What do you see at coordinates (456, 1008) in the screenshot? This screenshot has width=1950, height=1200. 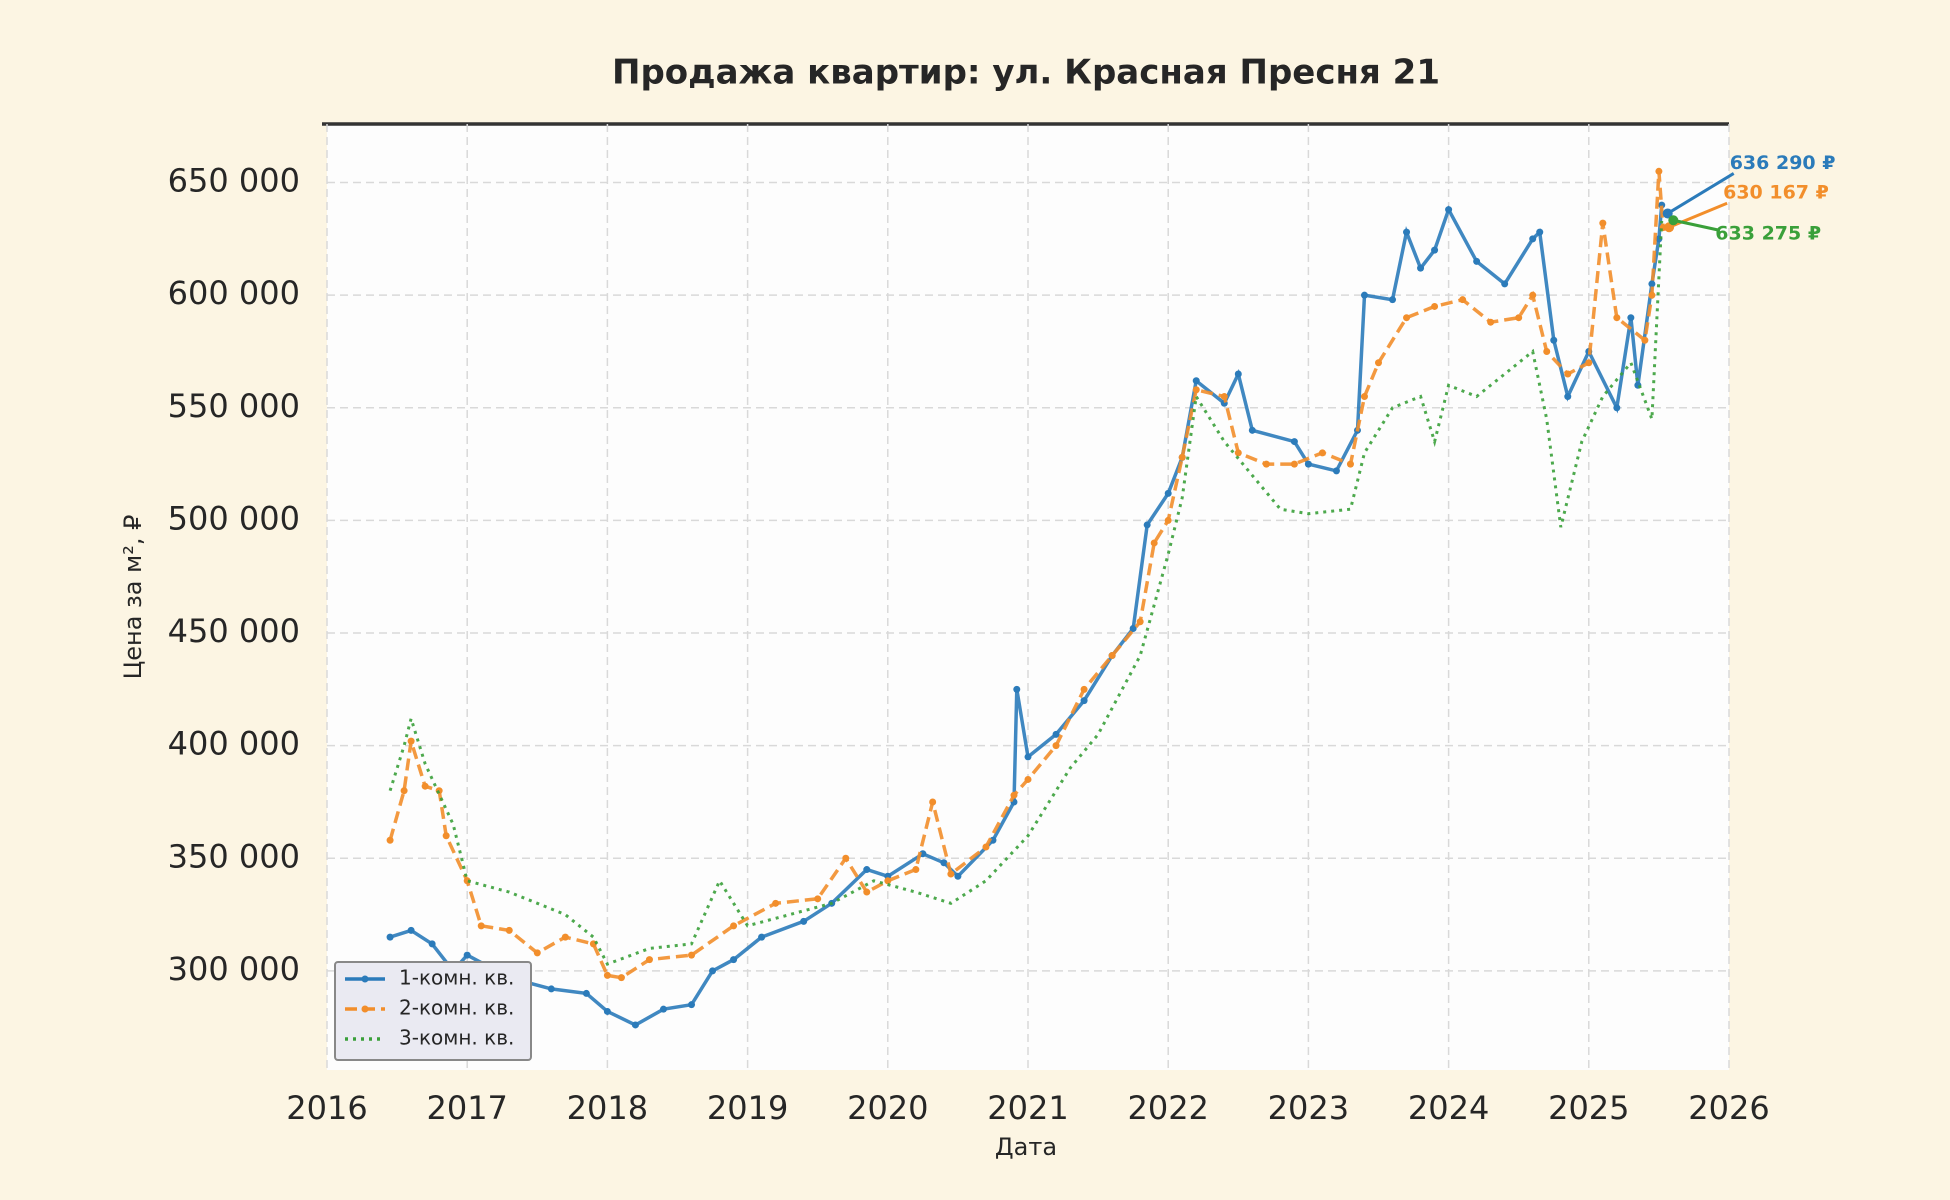 I see `legend-label: 2-комн. кв.` at bounding box center [456, 1008].